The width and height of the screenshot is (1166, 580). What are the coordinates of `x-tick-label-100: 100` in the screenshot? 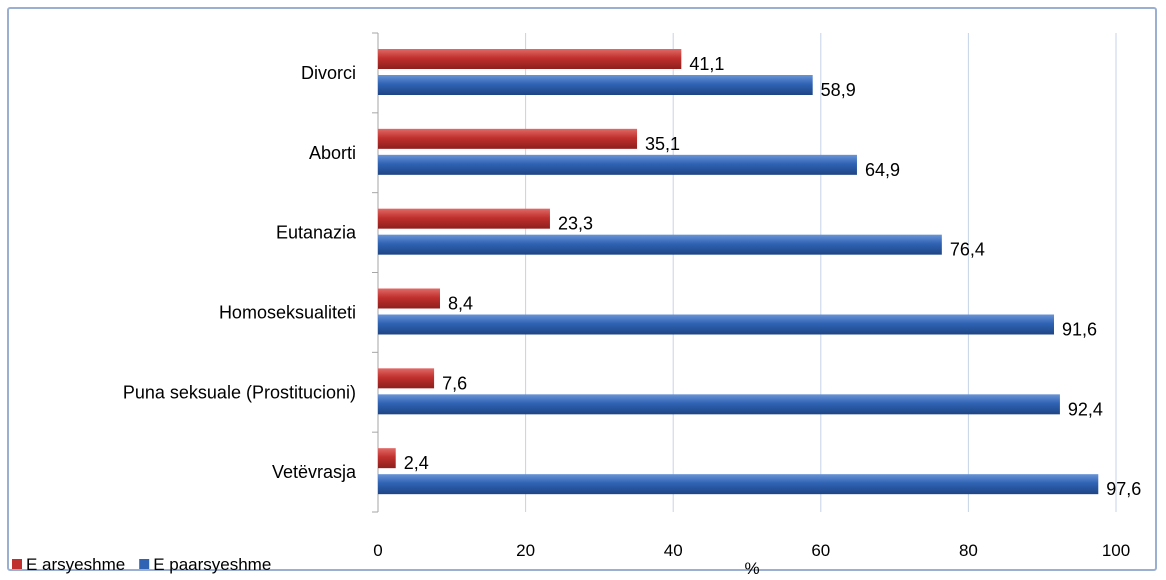 It's located at (1116, 550).